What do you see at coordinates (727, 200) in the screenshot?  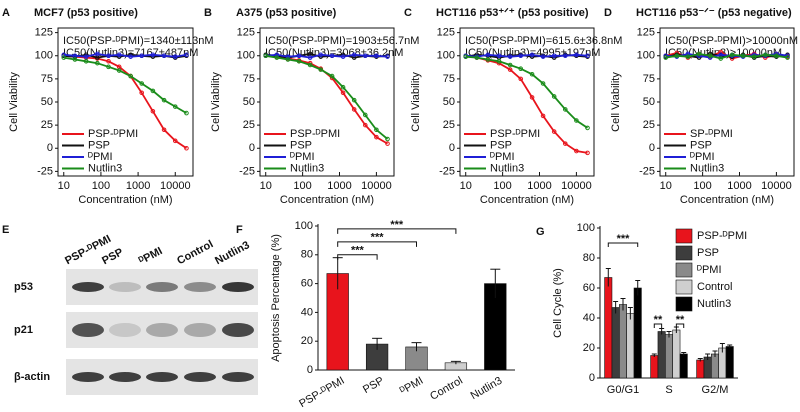 I see `x-axis-label: Concentration (nM)` at bounding box center [727, 200].